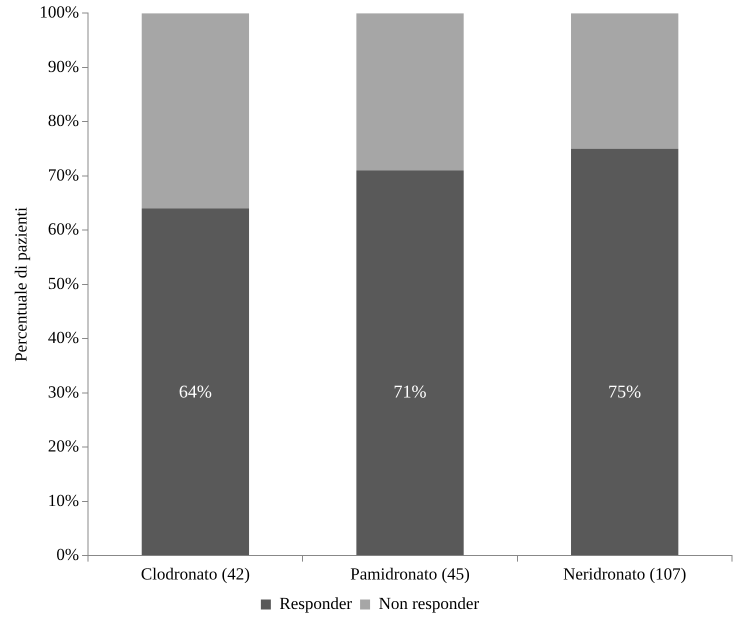 This screenshot has height=623, width=747. I want to click on y-tick-label: 20%, so click(64, 446).